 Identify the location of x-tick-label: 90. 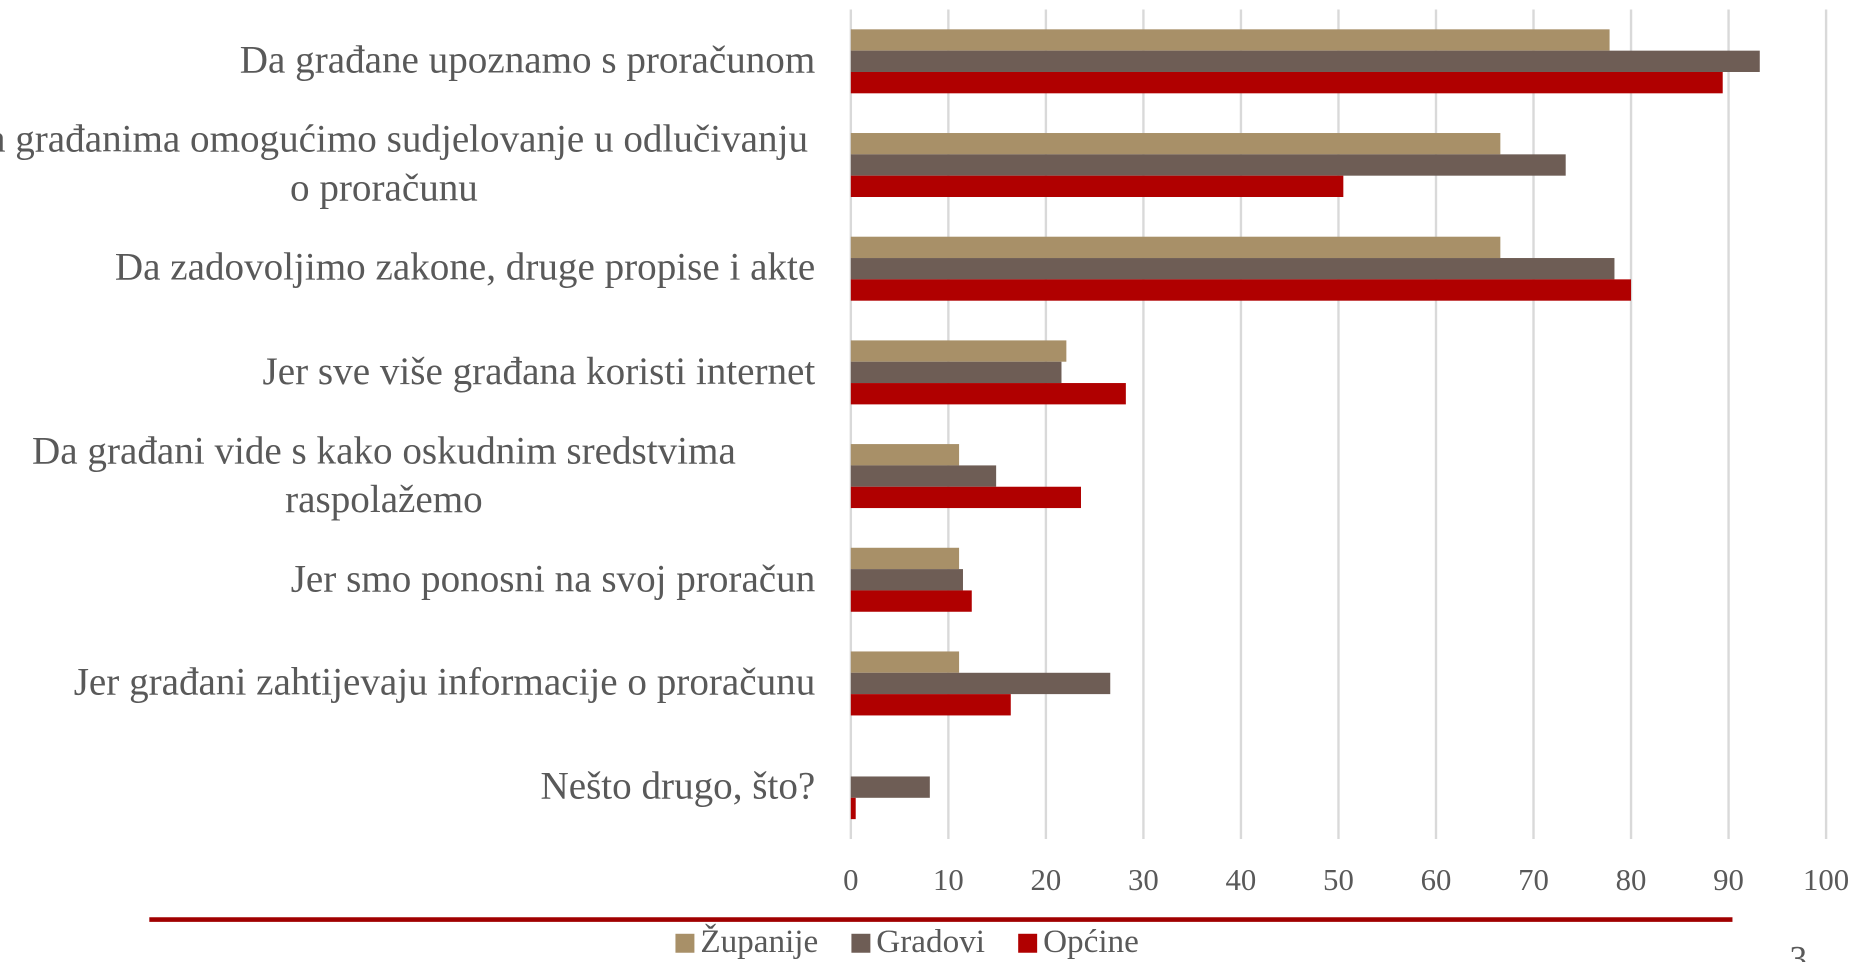
(1728, 880).